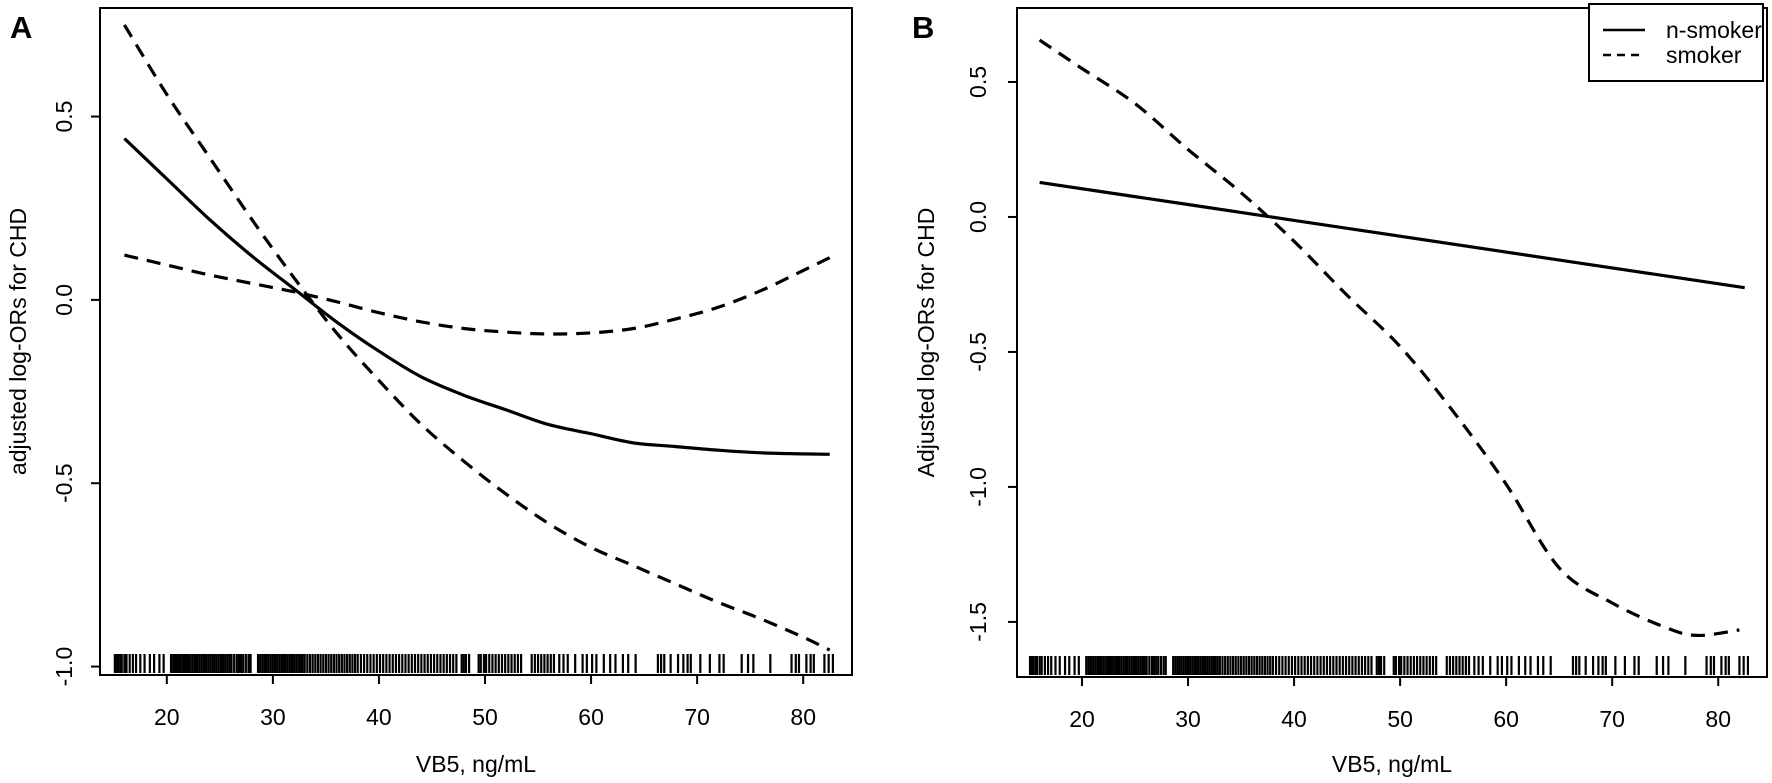 The height and width of the screenshot is (783, 1772). Describe the element at coordinates (1704, 55) in the screenshot. I see `legend-label: smoker` at that location.